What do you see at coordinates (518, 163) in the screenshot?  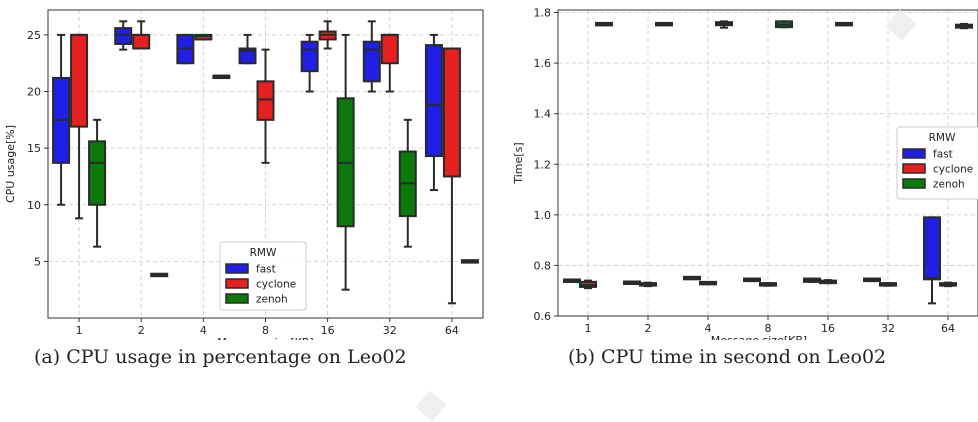 I see `y-axis-label: Time[s]` at bounding box center [518, 163].